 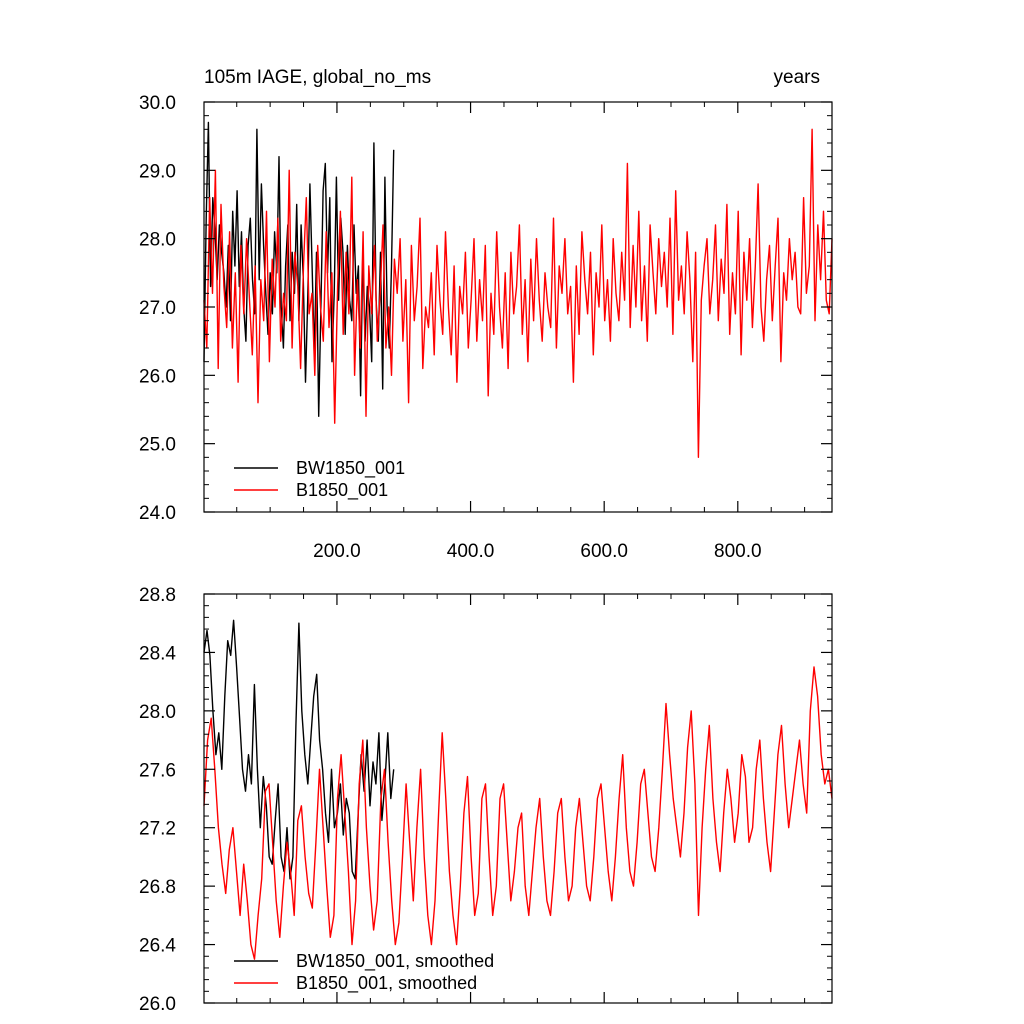 I want to click on y-tick-label: 26.4, so click(x=157, y=946).